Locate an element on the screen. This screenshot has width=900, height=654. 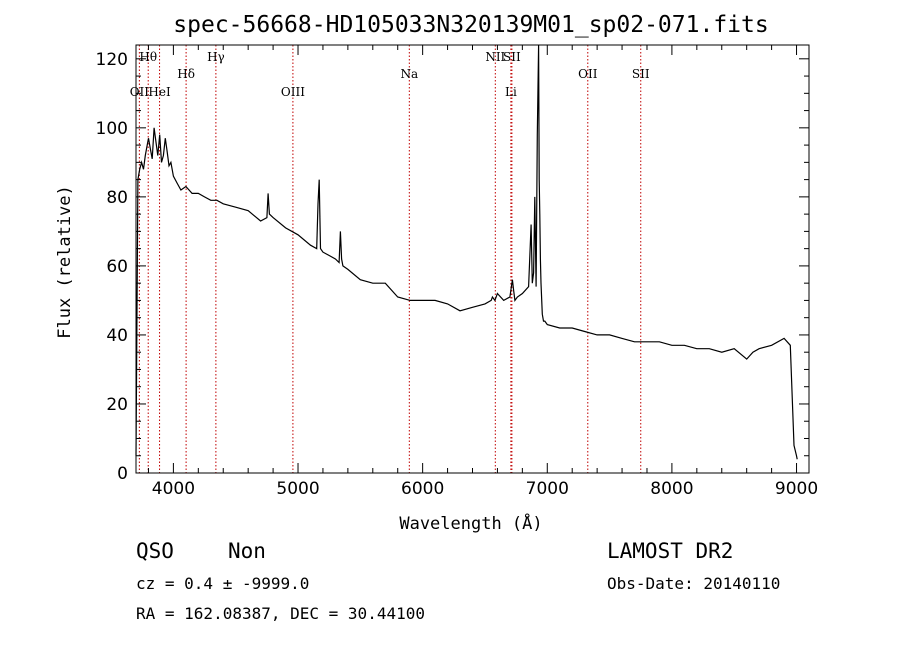
x-tick-label-4: 8000 is located at coordinates (671, 489).